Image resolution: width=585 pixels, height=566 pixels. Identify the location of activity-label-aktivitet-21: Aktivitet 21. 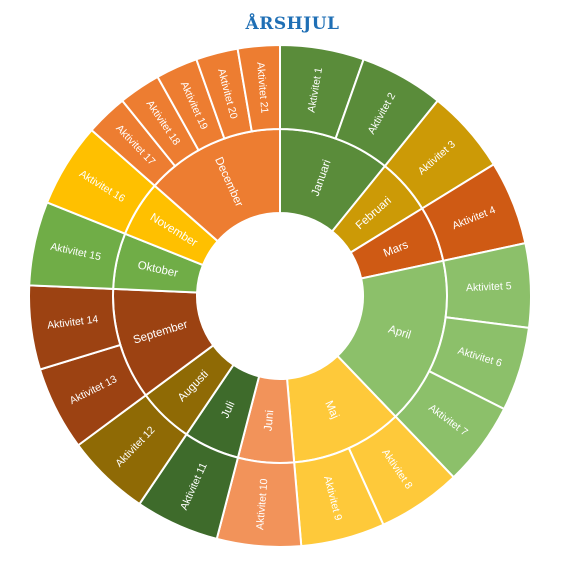
(262, 88).